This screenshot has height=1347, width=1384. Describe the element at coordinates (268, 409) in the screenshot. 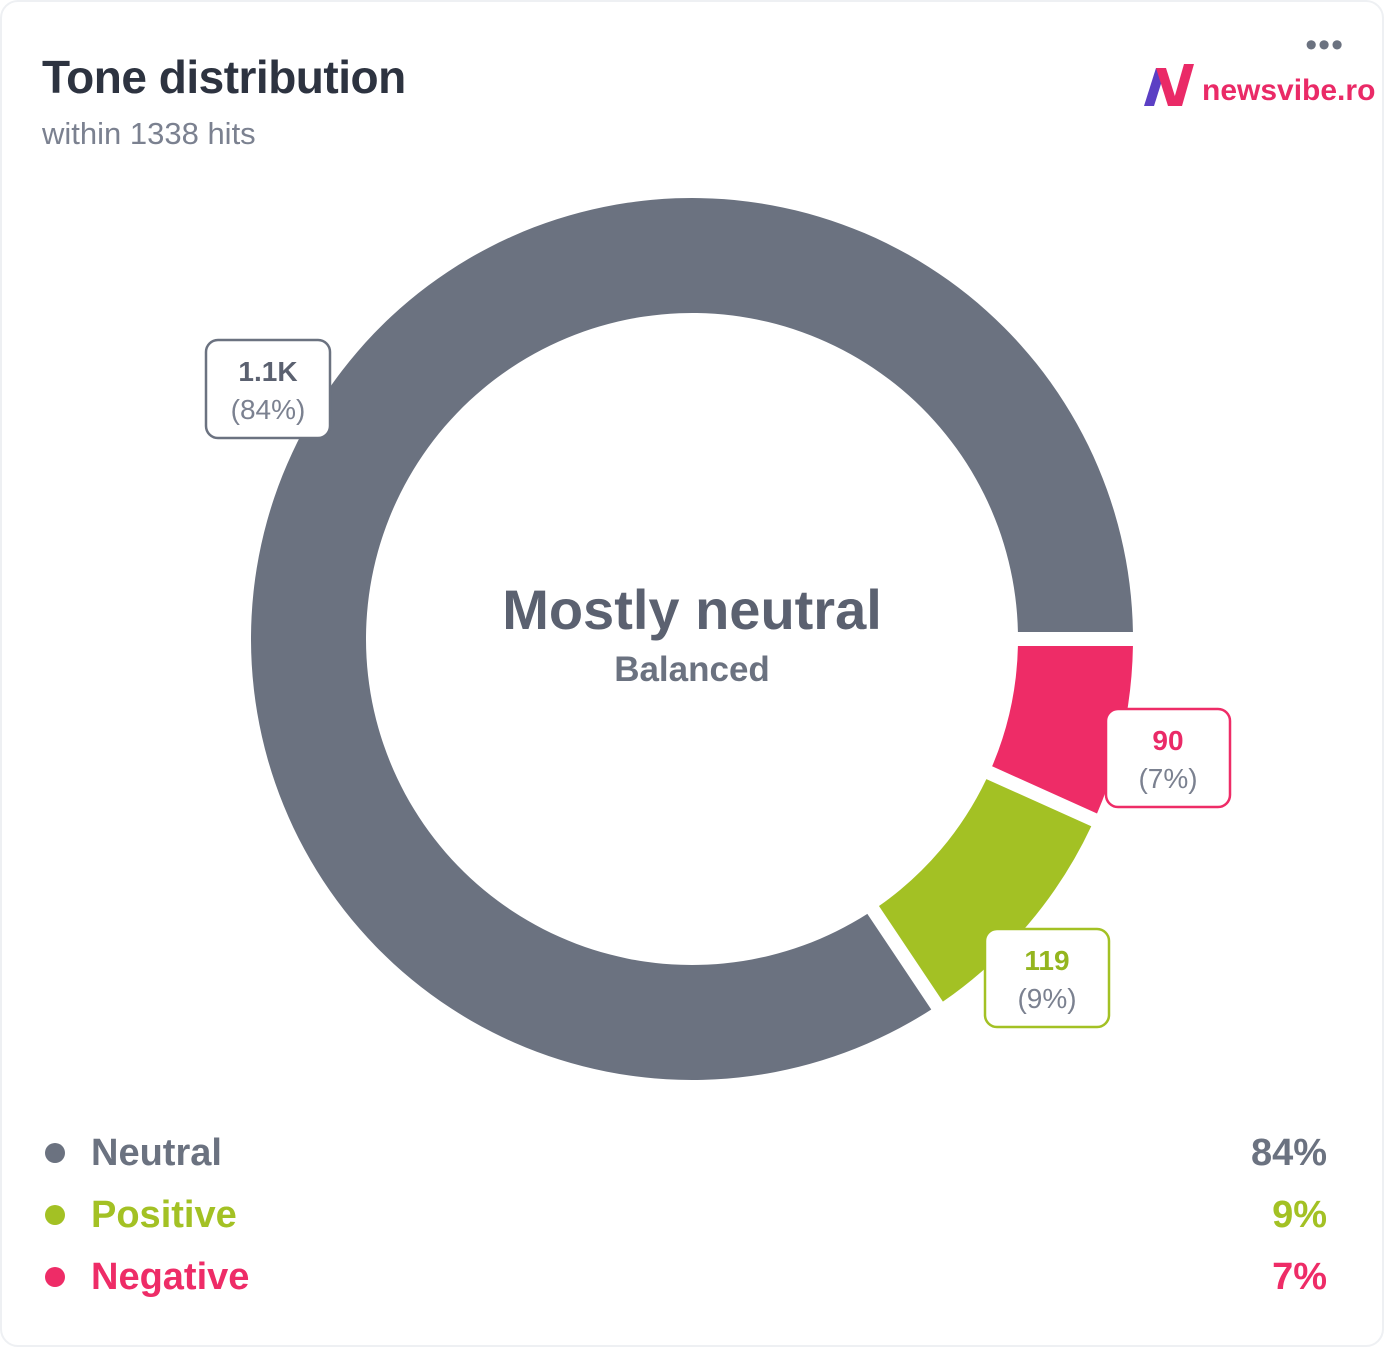

I see `data-label-percent: (84%)` at that location.